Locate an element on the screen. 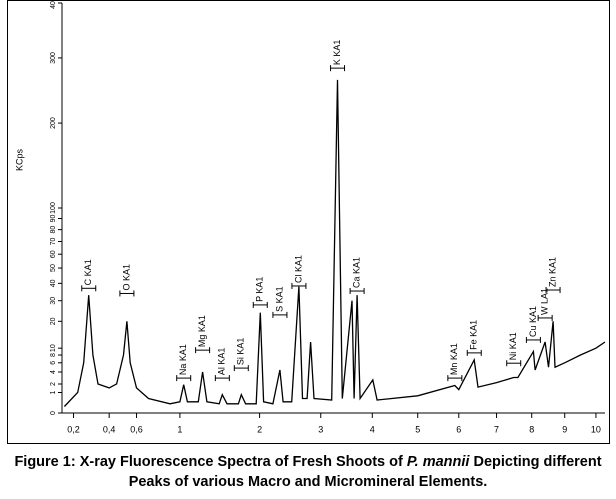 The image size is (616, 499). x-tick-label: 4 is located at coordinates (372, 429).